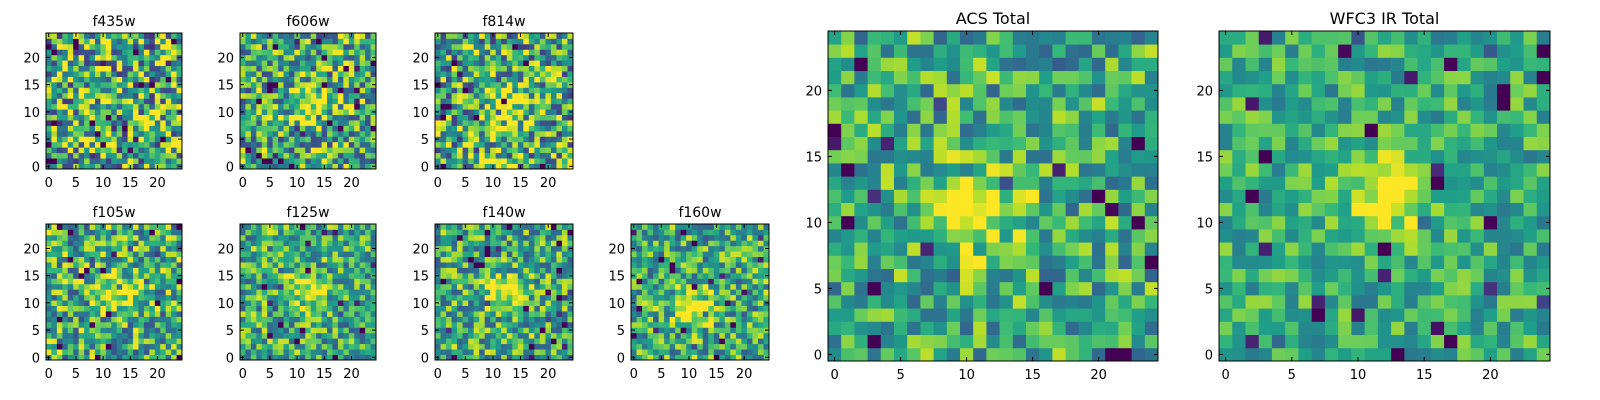  I want to click on x-tick-label: 15, so click(520, 374).